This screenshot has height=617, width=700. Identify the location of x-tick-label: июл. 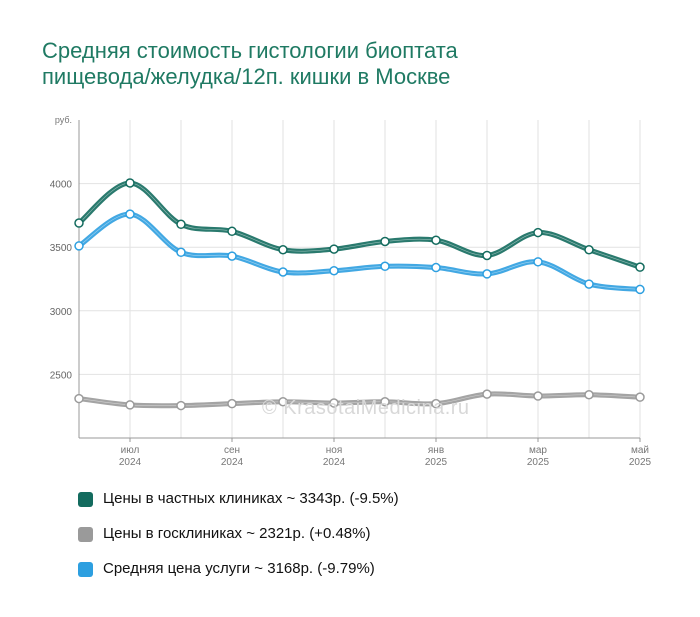
(130, 450).